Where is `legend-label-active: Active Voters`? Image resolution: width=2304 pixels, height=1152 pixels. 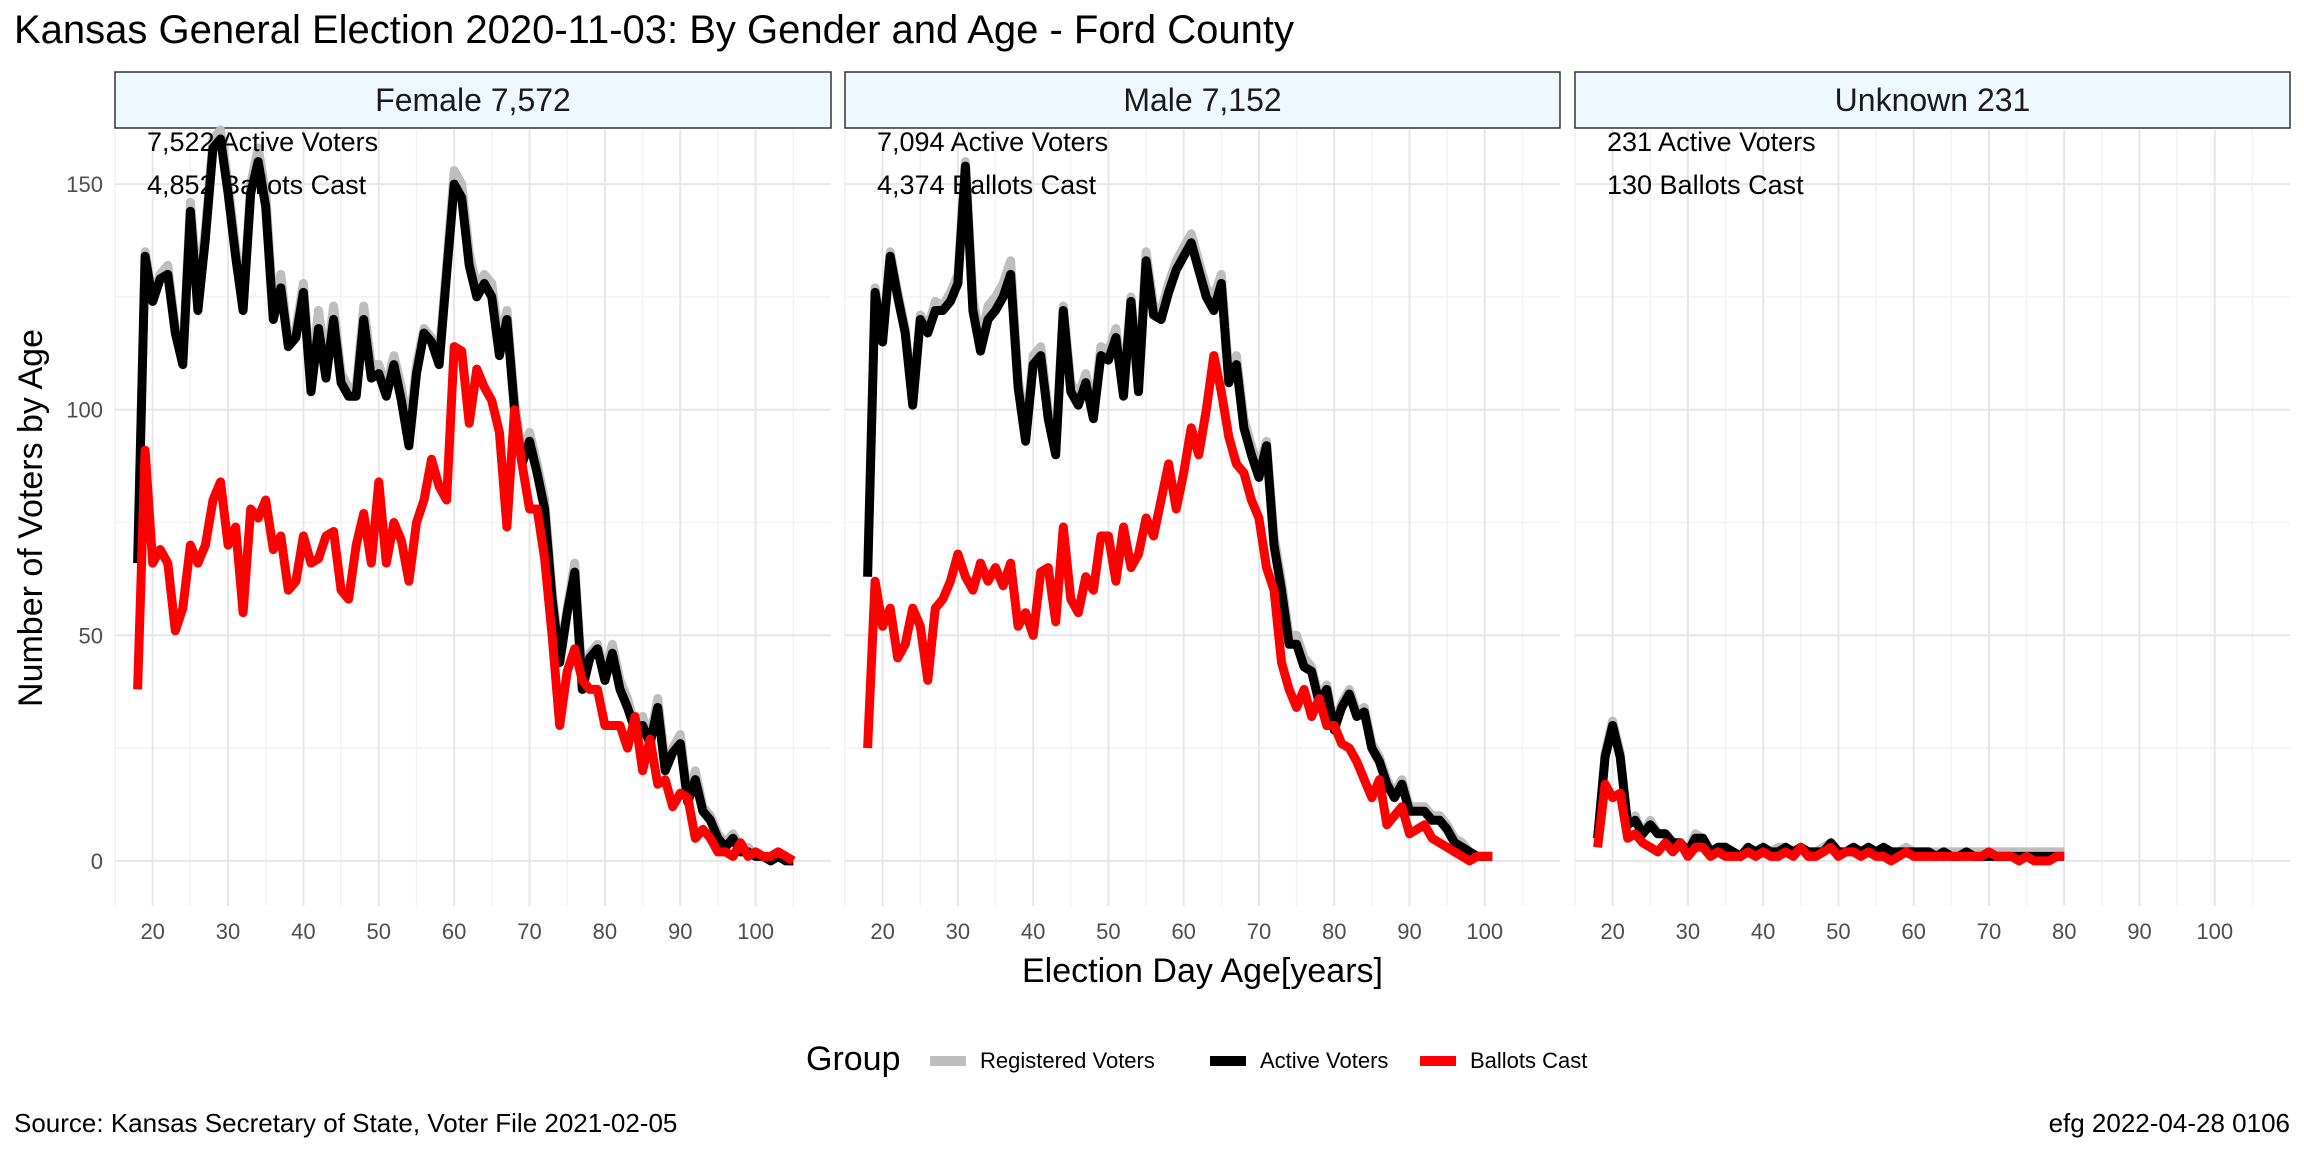 legend-label-active: Active Voters is located at coordinates (1324, 1060).